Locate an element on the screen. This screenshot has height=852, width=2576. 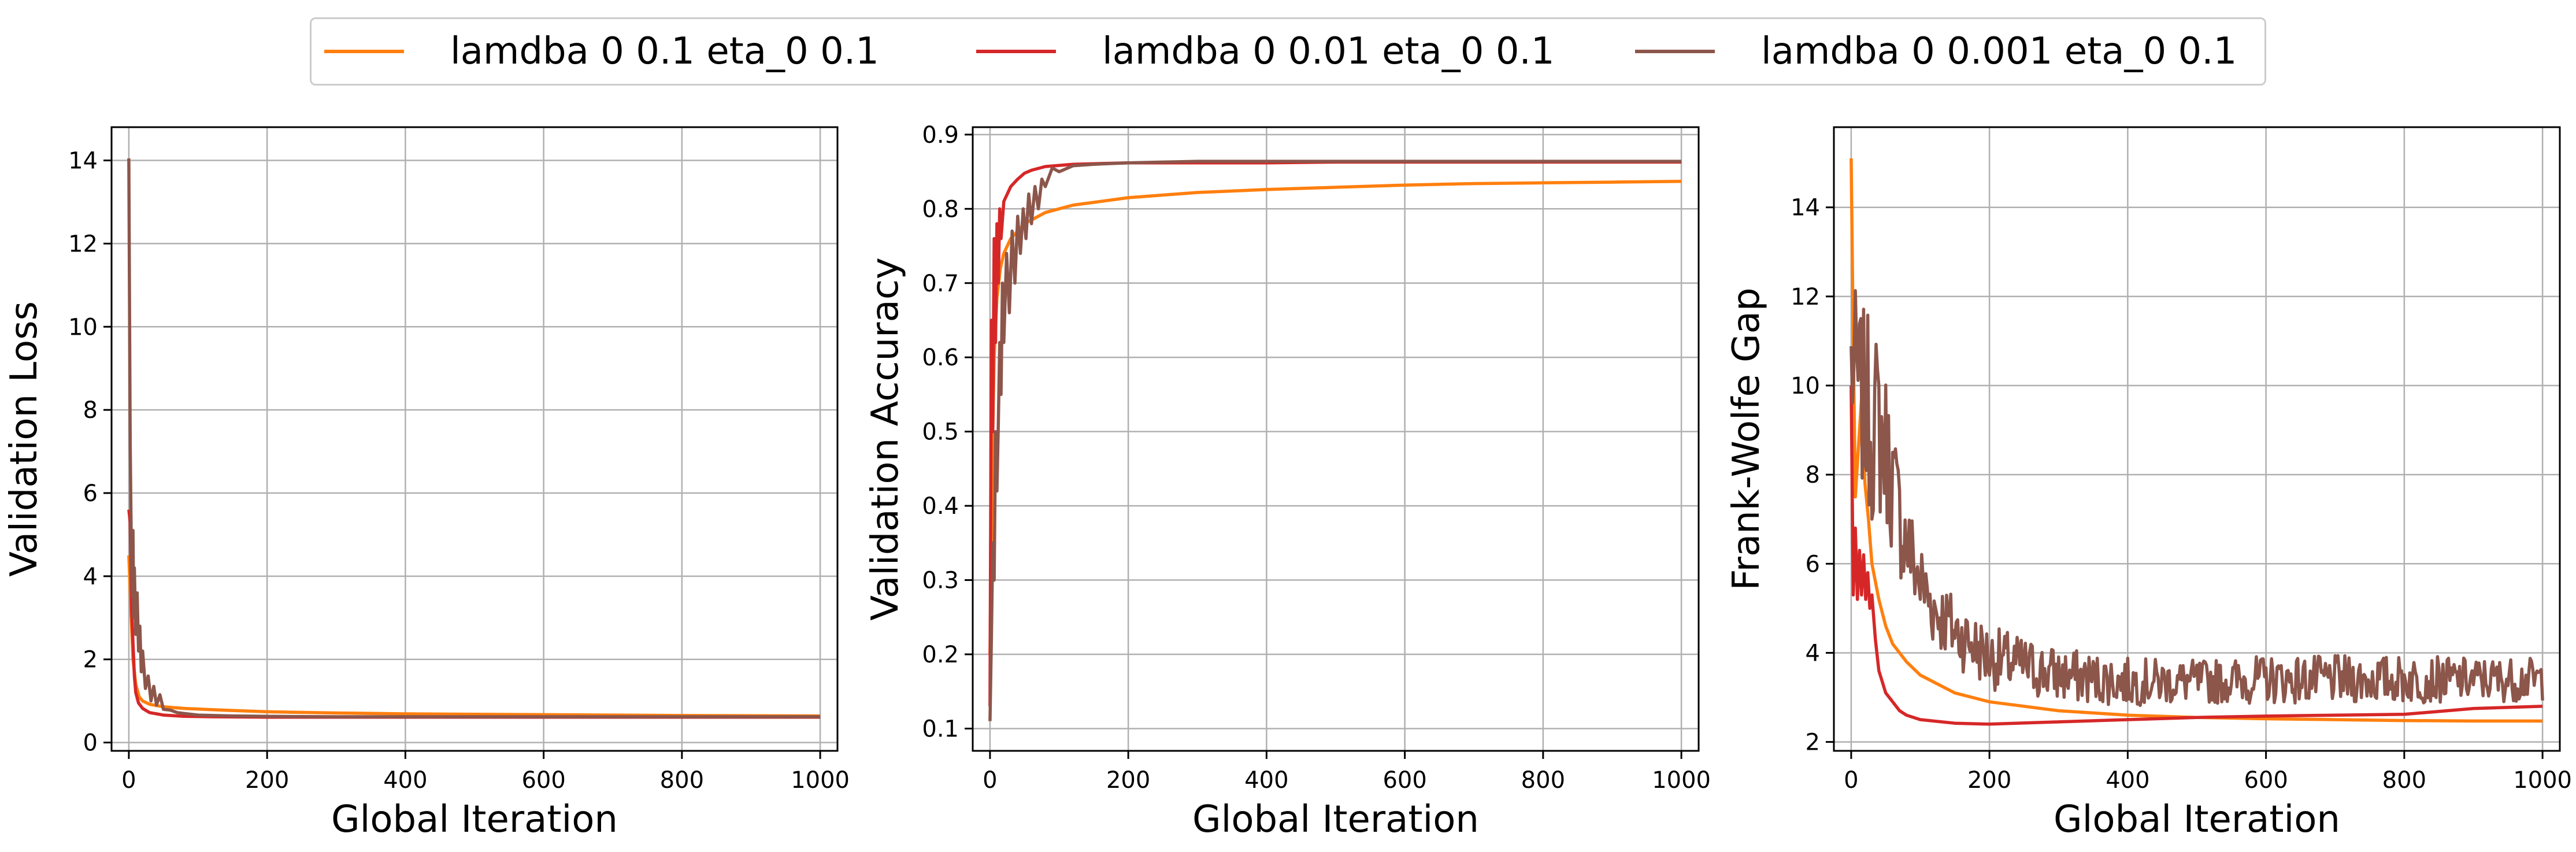
legend-entry: lamdba 0 0.001 eta_0 0.1 is located at coordinates (1936, 51).